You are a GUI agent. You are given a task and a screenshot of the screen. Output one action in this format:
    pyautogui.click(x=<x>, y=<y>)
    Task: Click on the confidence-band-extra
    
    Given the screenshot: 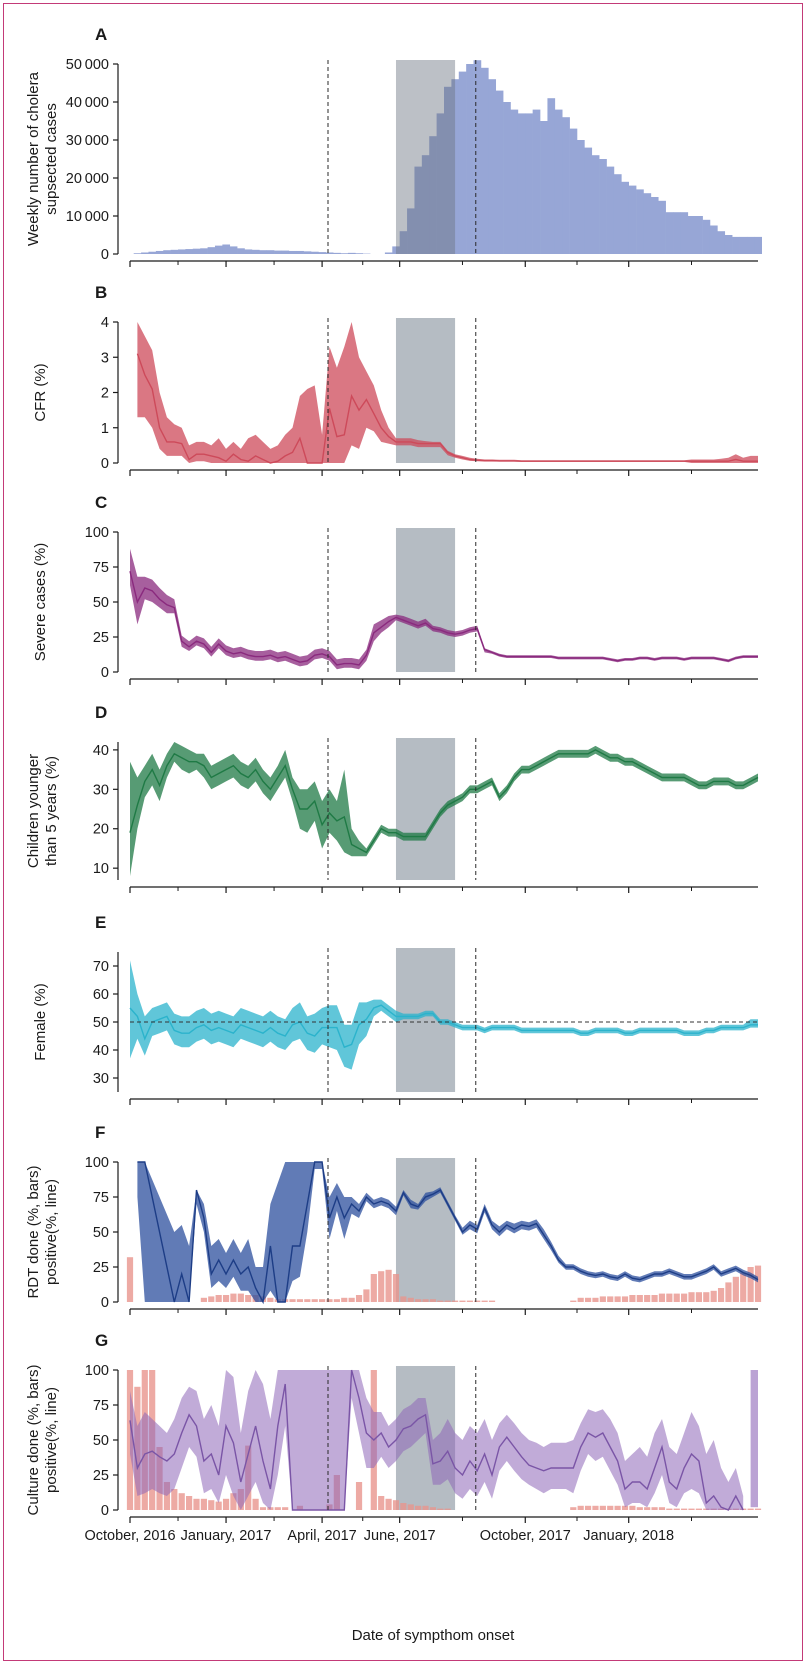 What is the action you would take?
    pyautogui.click(x=754, y=1439)
    